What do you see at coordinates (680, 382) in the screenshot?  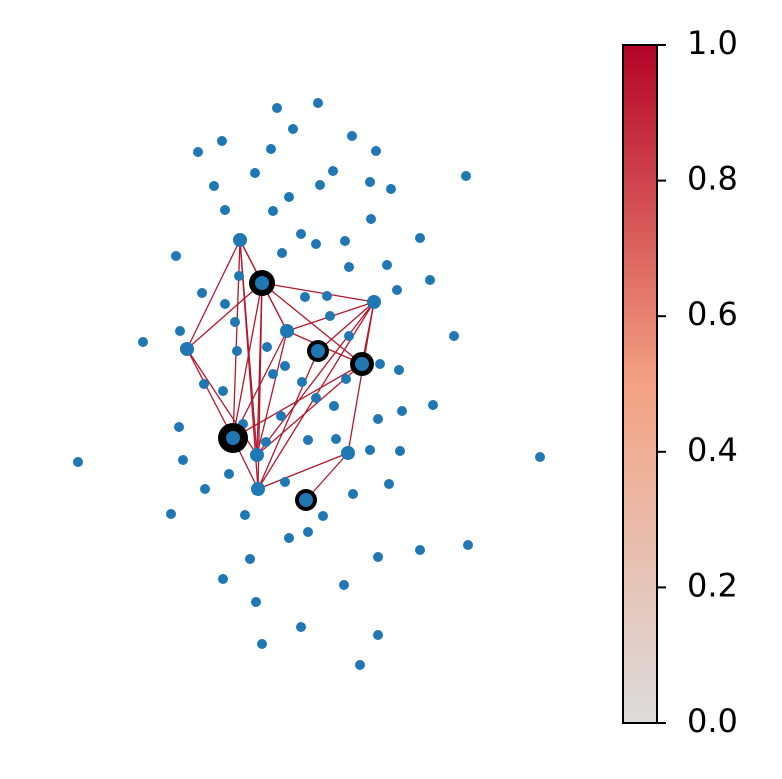 I see `colorbar: 0.0 0.2 0.4 0.6 0.8 1.0` at bounding box center [680, 382].